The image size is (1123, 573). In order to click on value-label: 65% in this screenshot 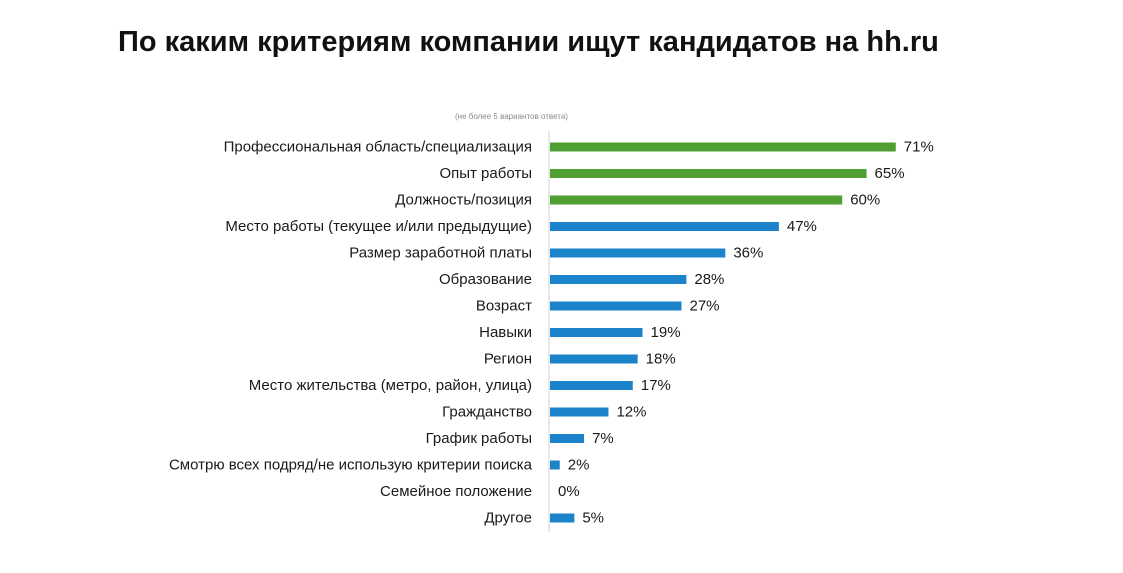, I will do `click(890, 173)`.